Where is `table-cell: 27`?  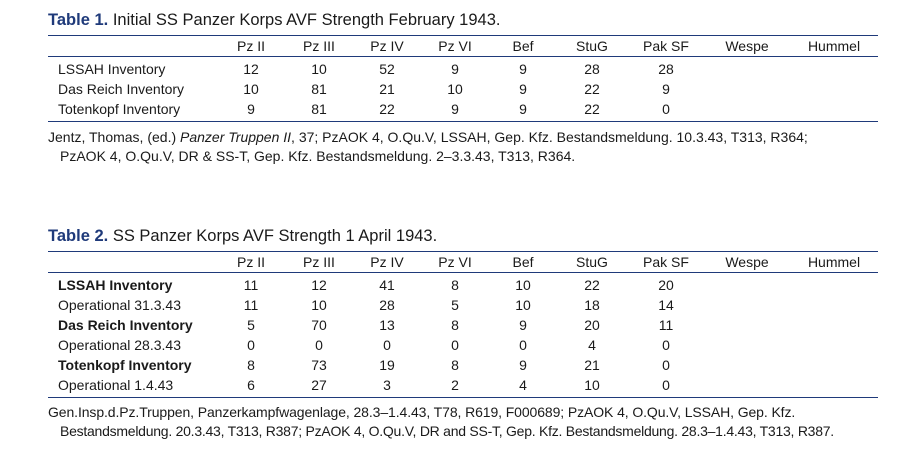
table-cell: 27 is located at coordinates (319, 385).